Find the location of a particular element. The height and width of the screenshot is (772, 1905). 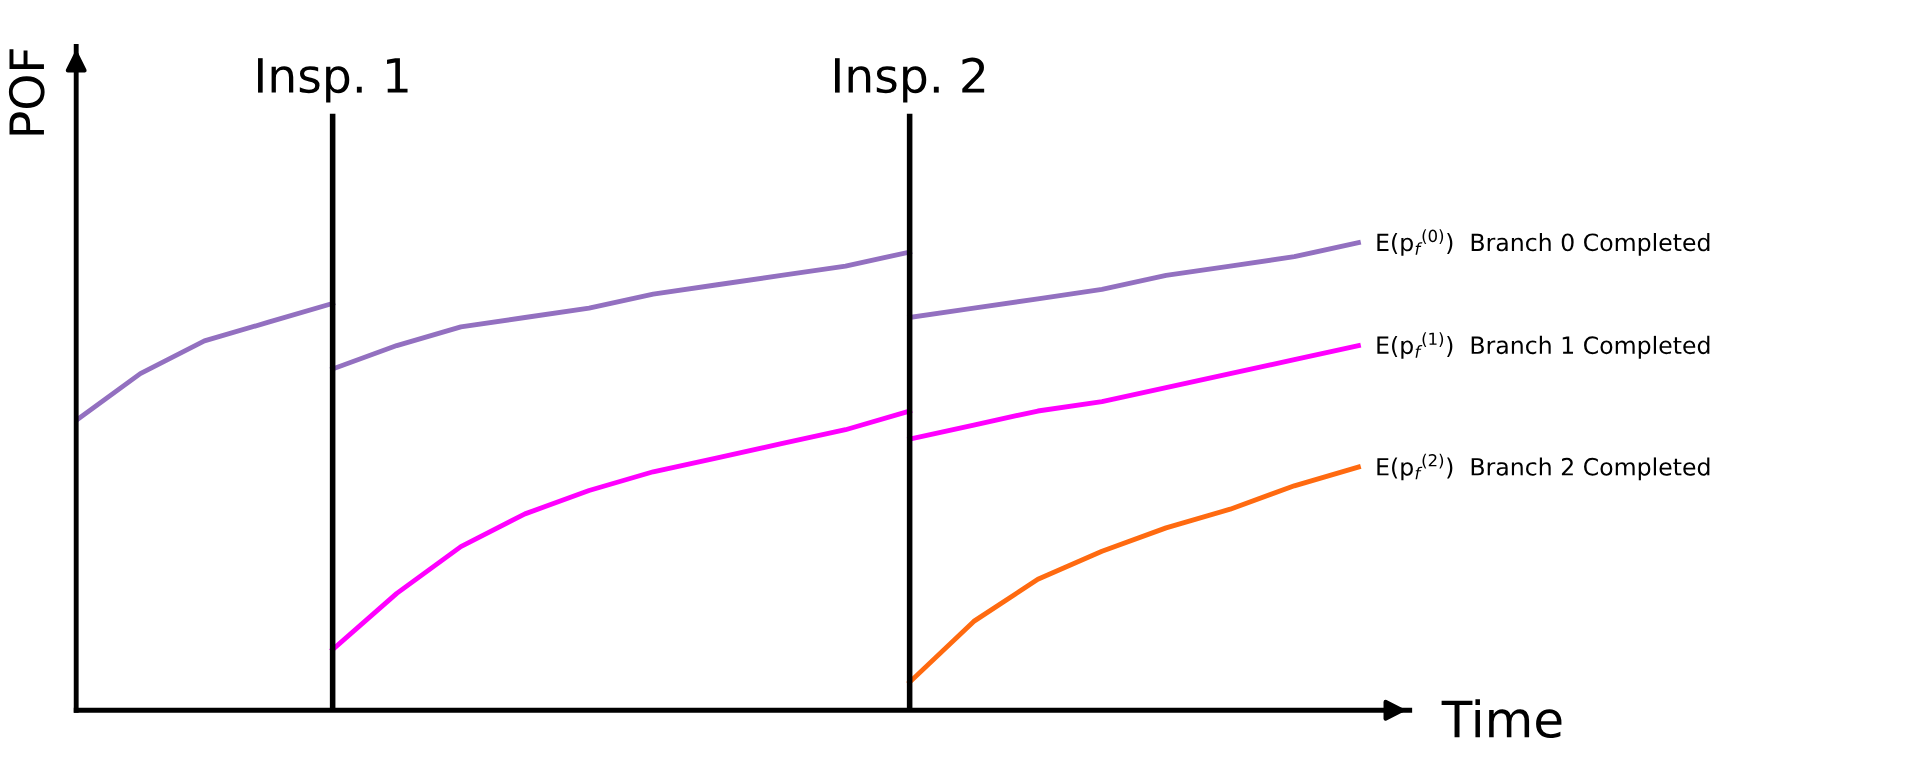

series-label: E(p$_{f}$$^{(1)}$) Branch 1 Completed is located at coordinates (1543, 345).